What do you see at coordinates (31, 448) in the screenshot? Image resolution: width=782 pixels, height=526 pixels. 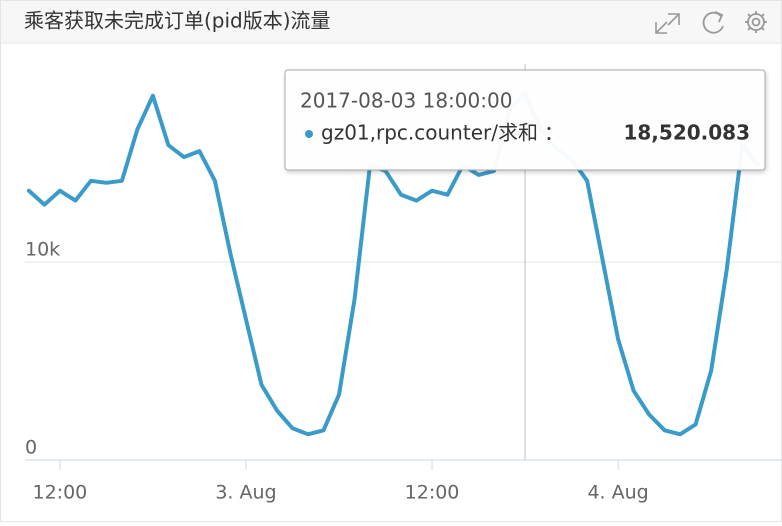 I see `y-tick-label: 0` at bounding box center [31, 448].